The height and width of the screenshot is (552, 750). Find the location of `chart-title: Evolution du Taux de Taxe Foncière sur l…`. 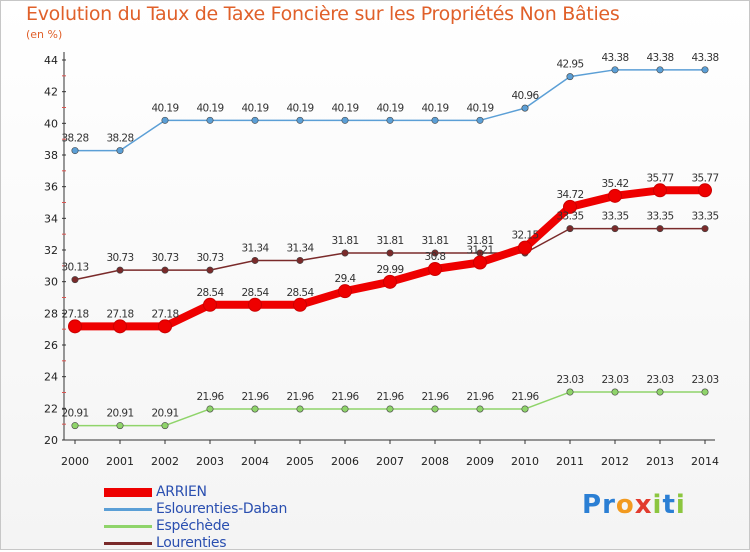

chart-title: Evolution du Taux de Taxe Foncière sur l… is located at coordinates (323, 14).